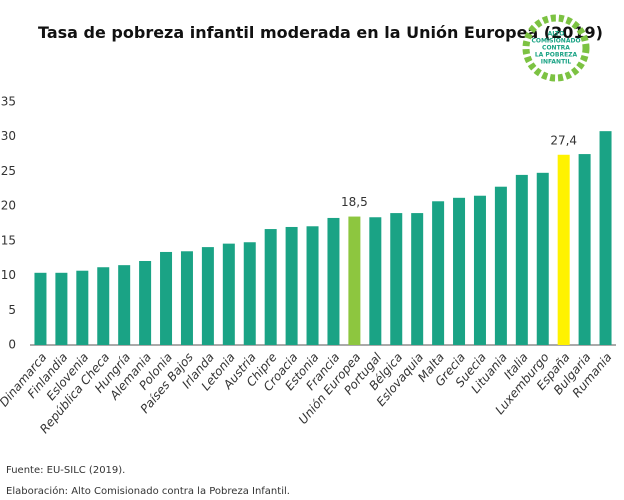  I want to click on y-tick-label: 10, so click(8, 275).